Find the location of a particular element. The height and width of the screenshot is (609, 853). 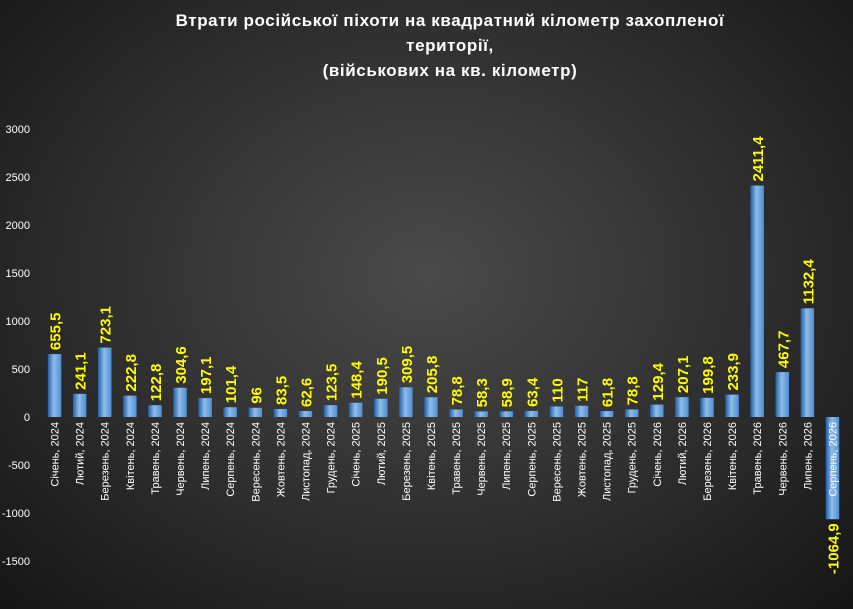

category-label: Липень, 2025 is located at coordinates (507, 456).